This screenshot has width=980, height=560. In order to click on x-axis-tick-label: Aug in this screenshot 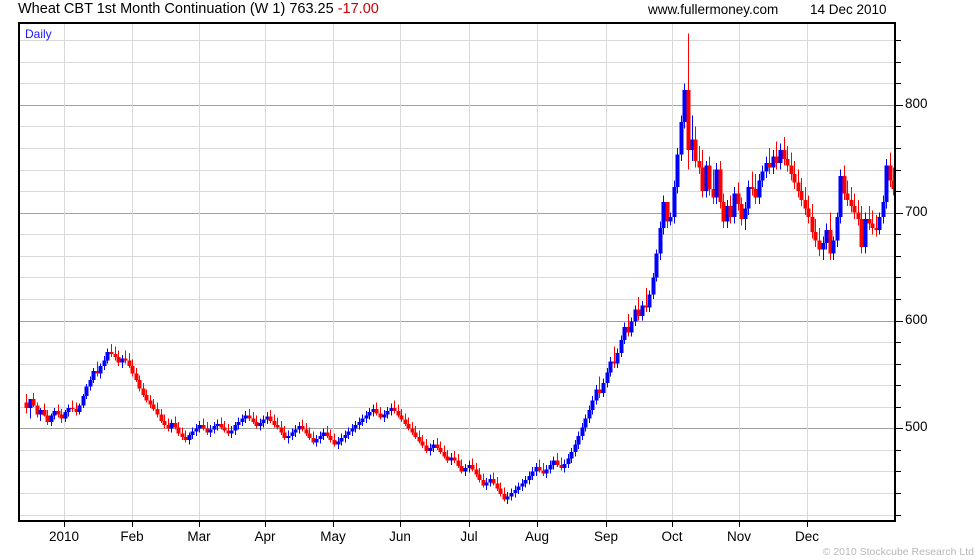, I will do `click(537, 536)`.